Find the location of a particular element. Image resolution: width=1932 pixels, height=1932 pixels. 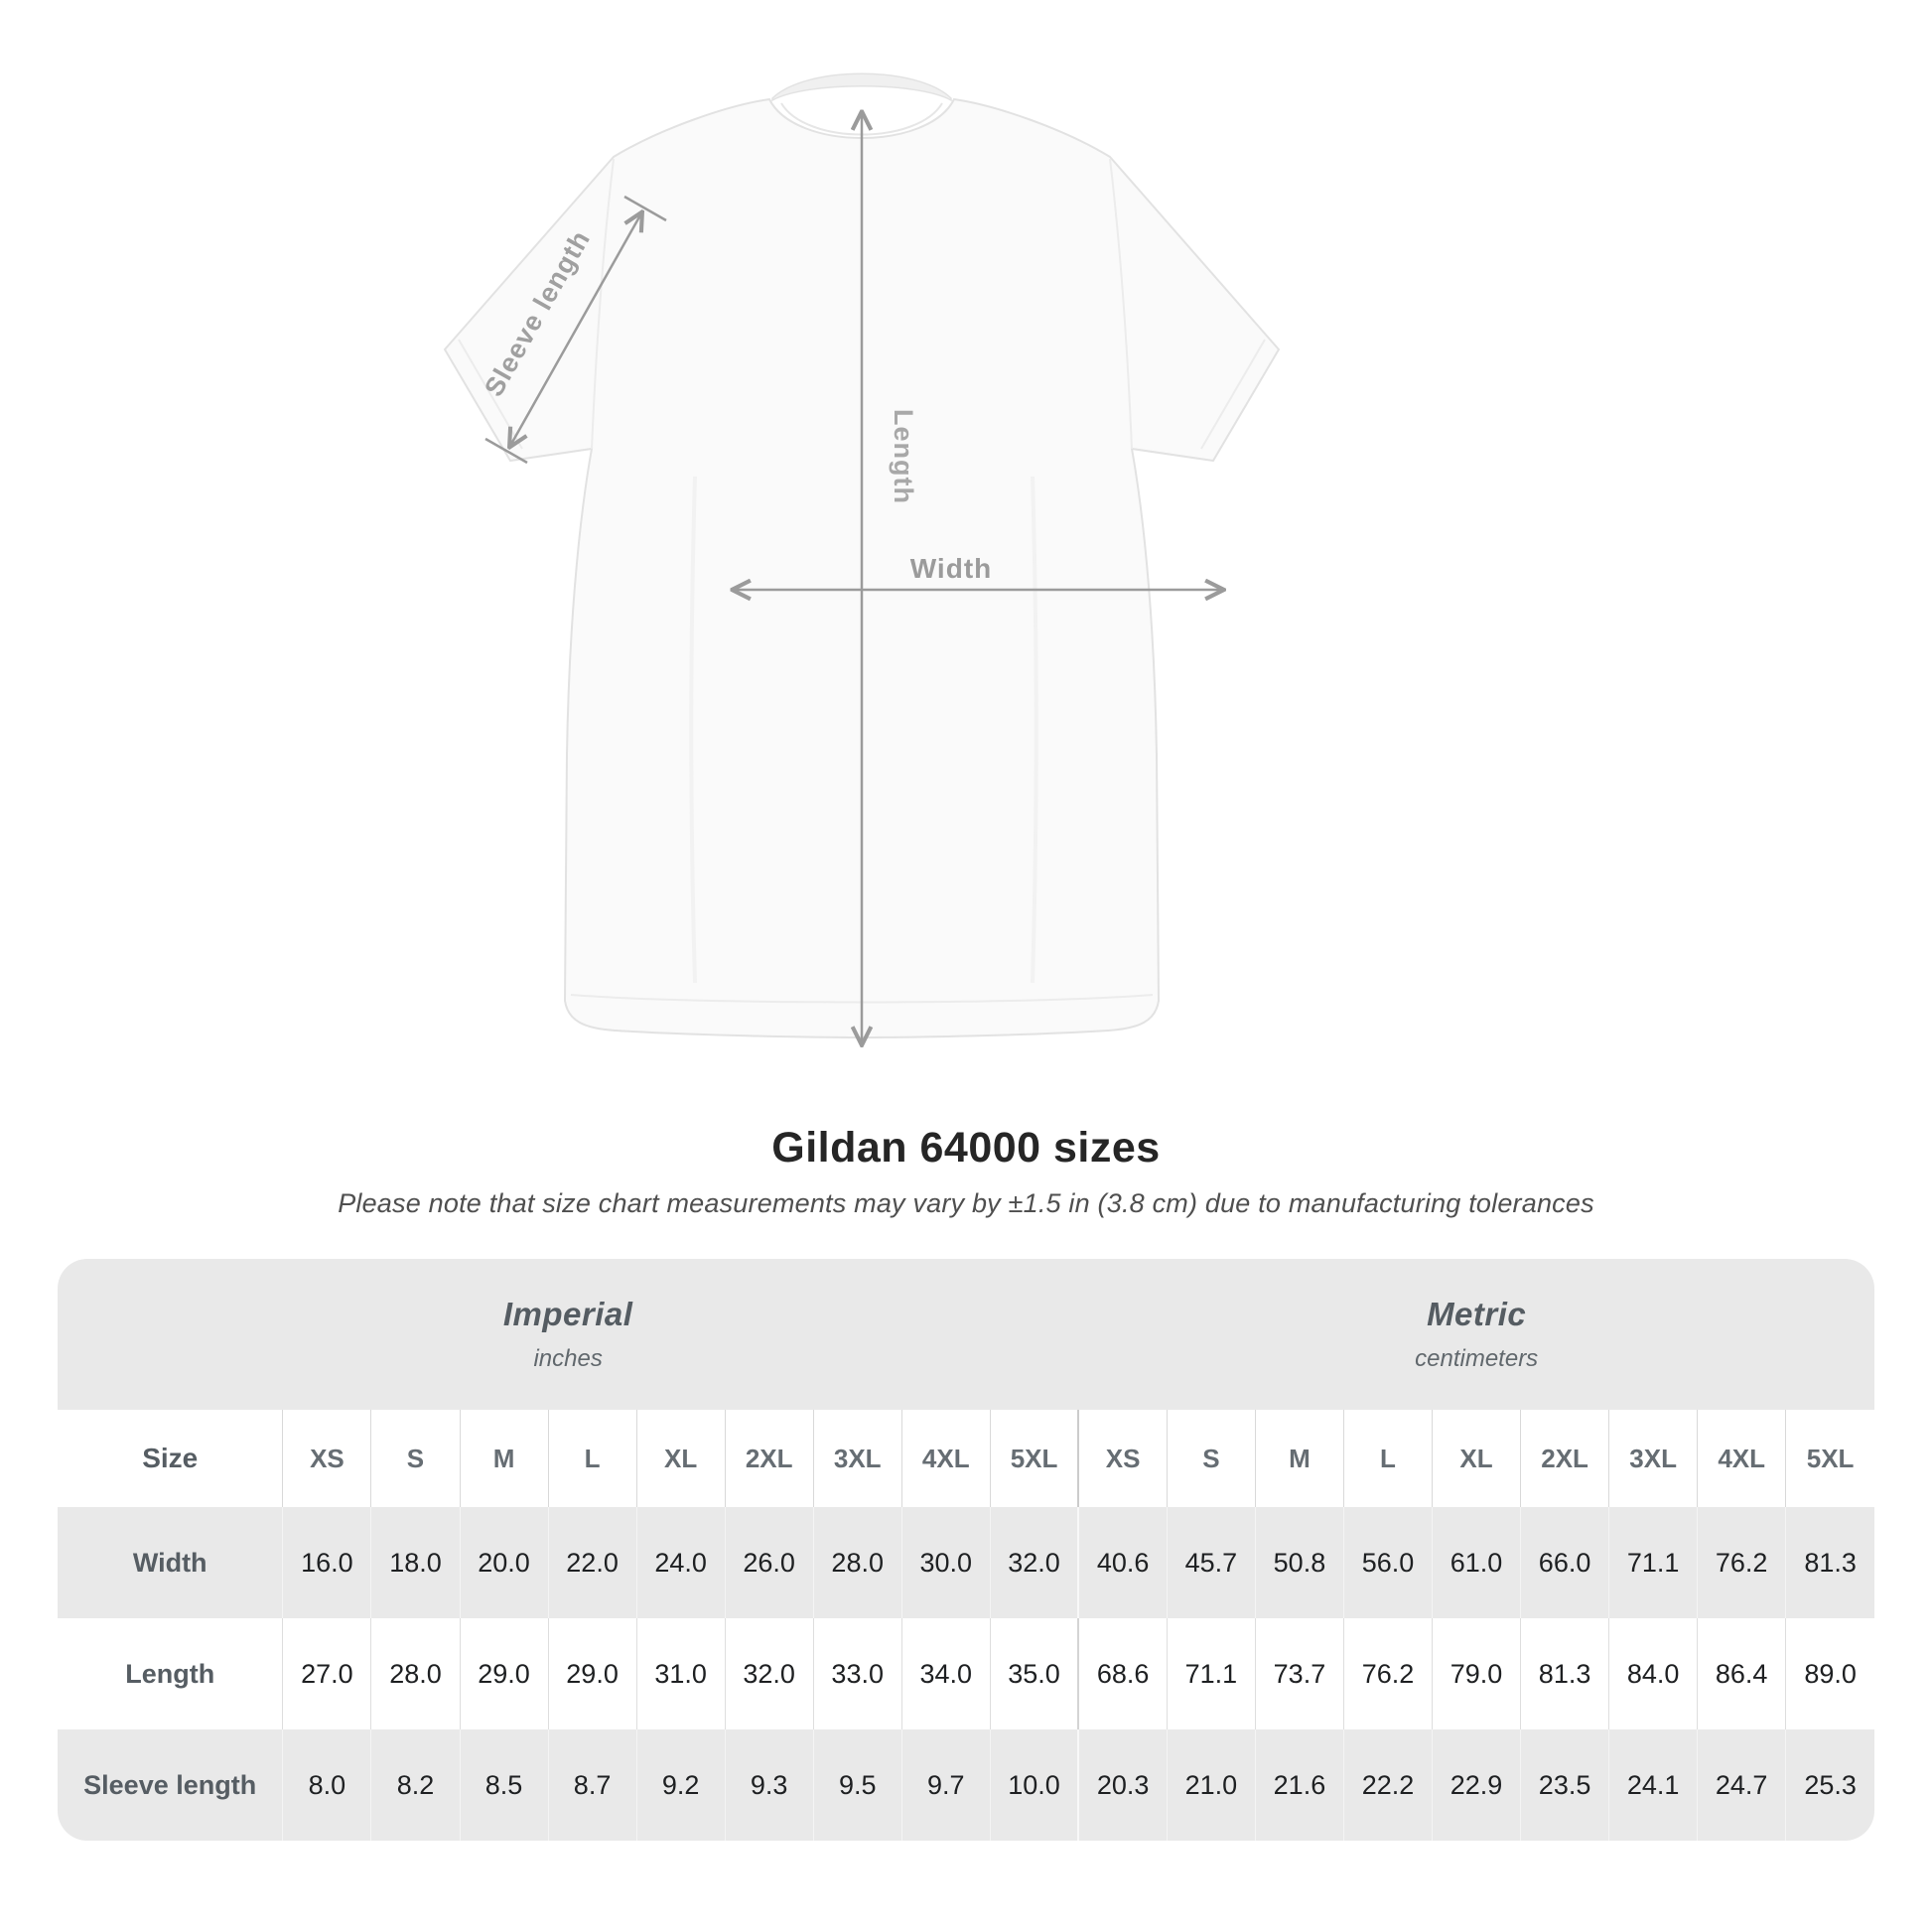

measurement-value-cell: 73.7 is located at coordinates (1299, 1674).